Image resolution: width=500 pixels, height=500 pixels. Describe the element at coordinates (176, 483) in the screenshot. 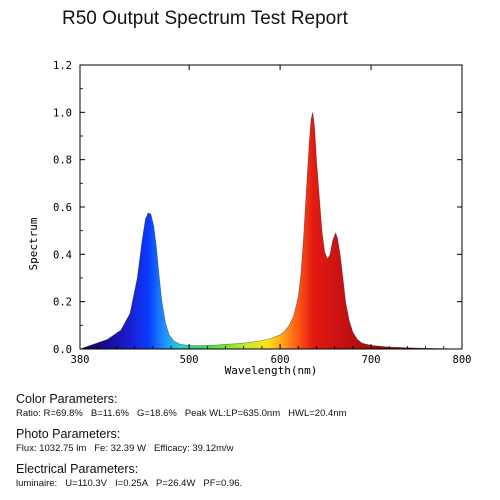

I see `parameter-value: P=26.4W` at that location.